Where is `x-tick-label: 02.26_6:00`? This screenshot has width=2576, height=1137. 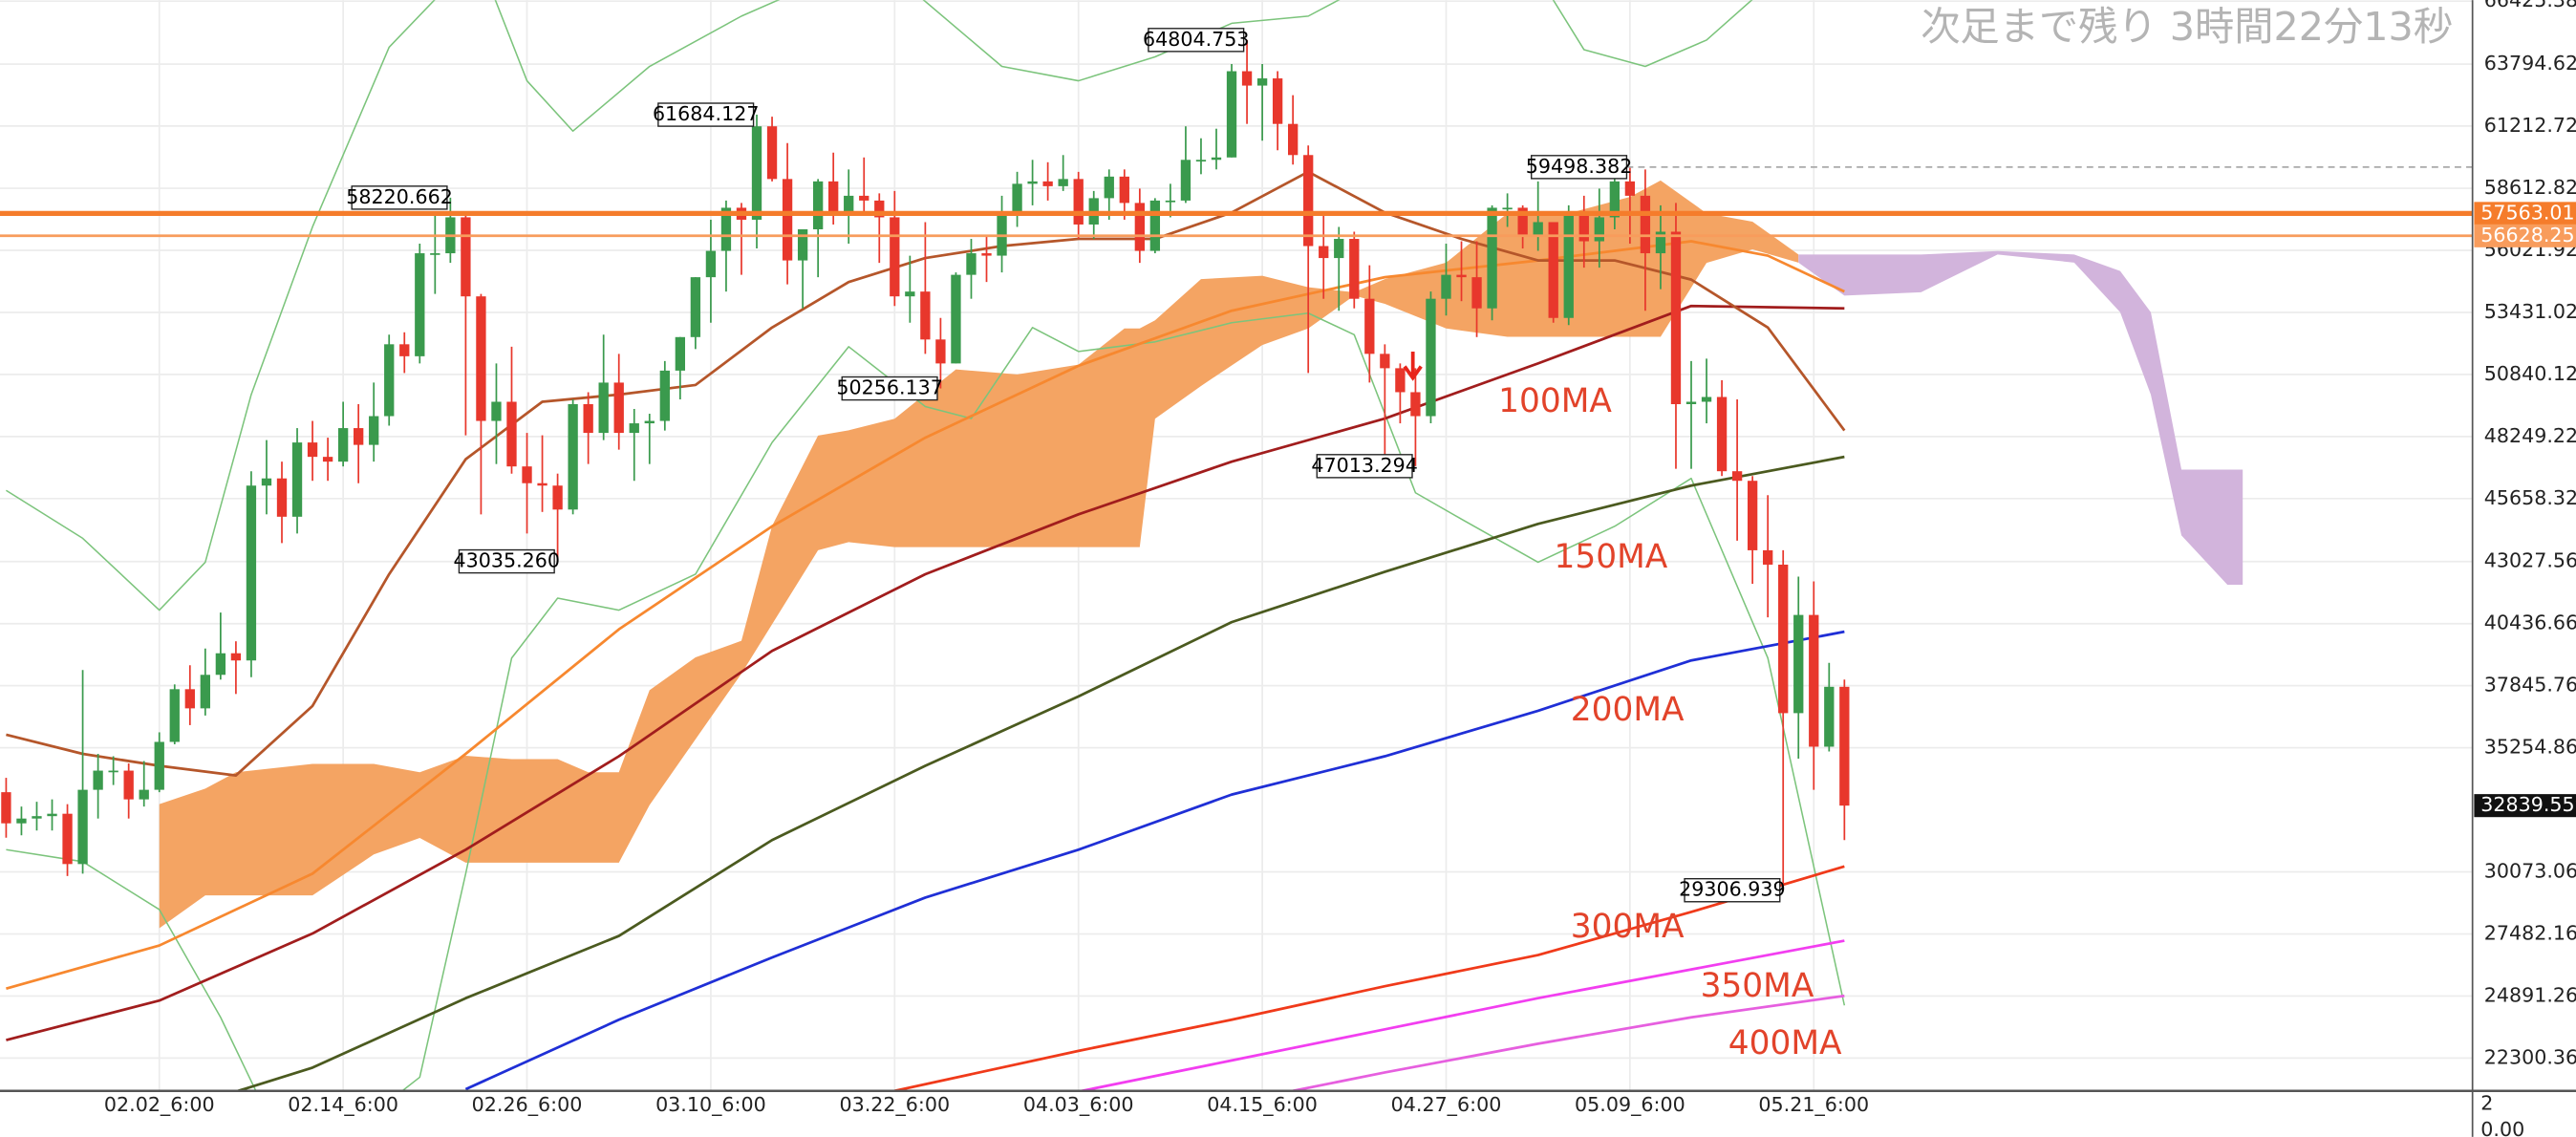 x-tick-label: 02.26_6:00 is located at coordinates (527, 1105).